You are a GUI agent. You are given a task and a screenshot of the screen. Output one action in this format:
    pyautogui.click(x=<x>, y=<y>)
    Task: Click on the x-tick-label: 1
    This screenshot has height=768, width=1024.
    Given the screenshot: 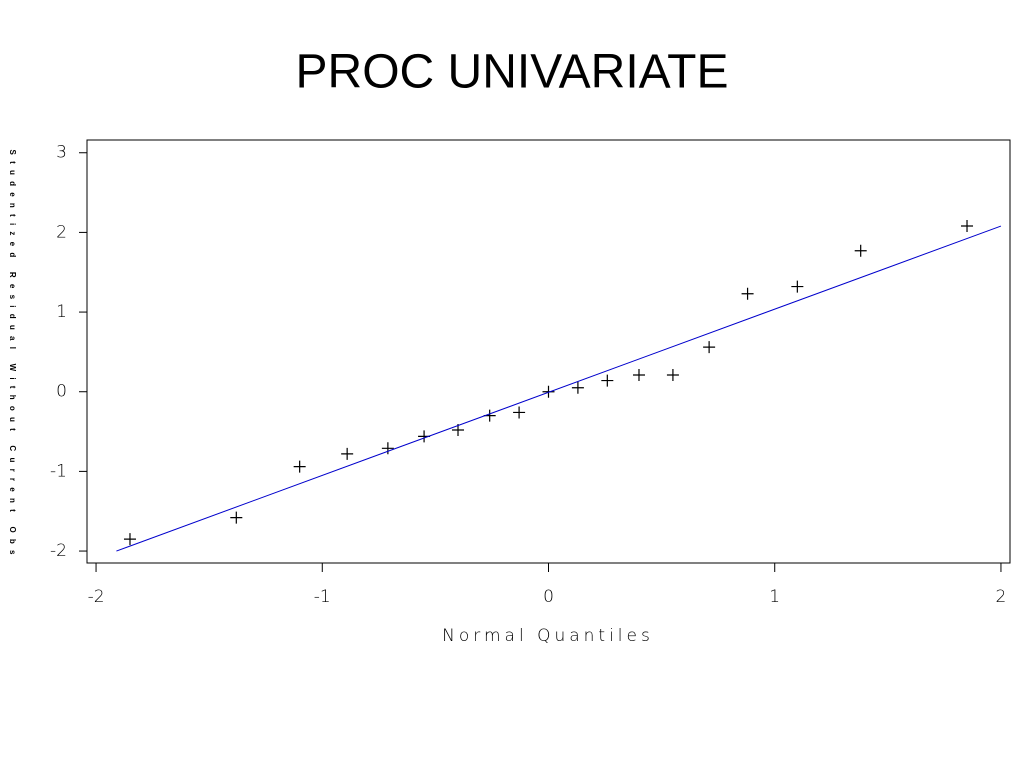 What is the action you would take?
    pyautogui.click(x=774, y=597)
    